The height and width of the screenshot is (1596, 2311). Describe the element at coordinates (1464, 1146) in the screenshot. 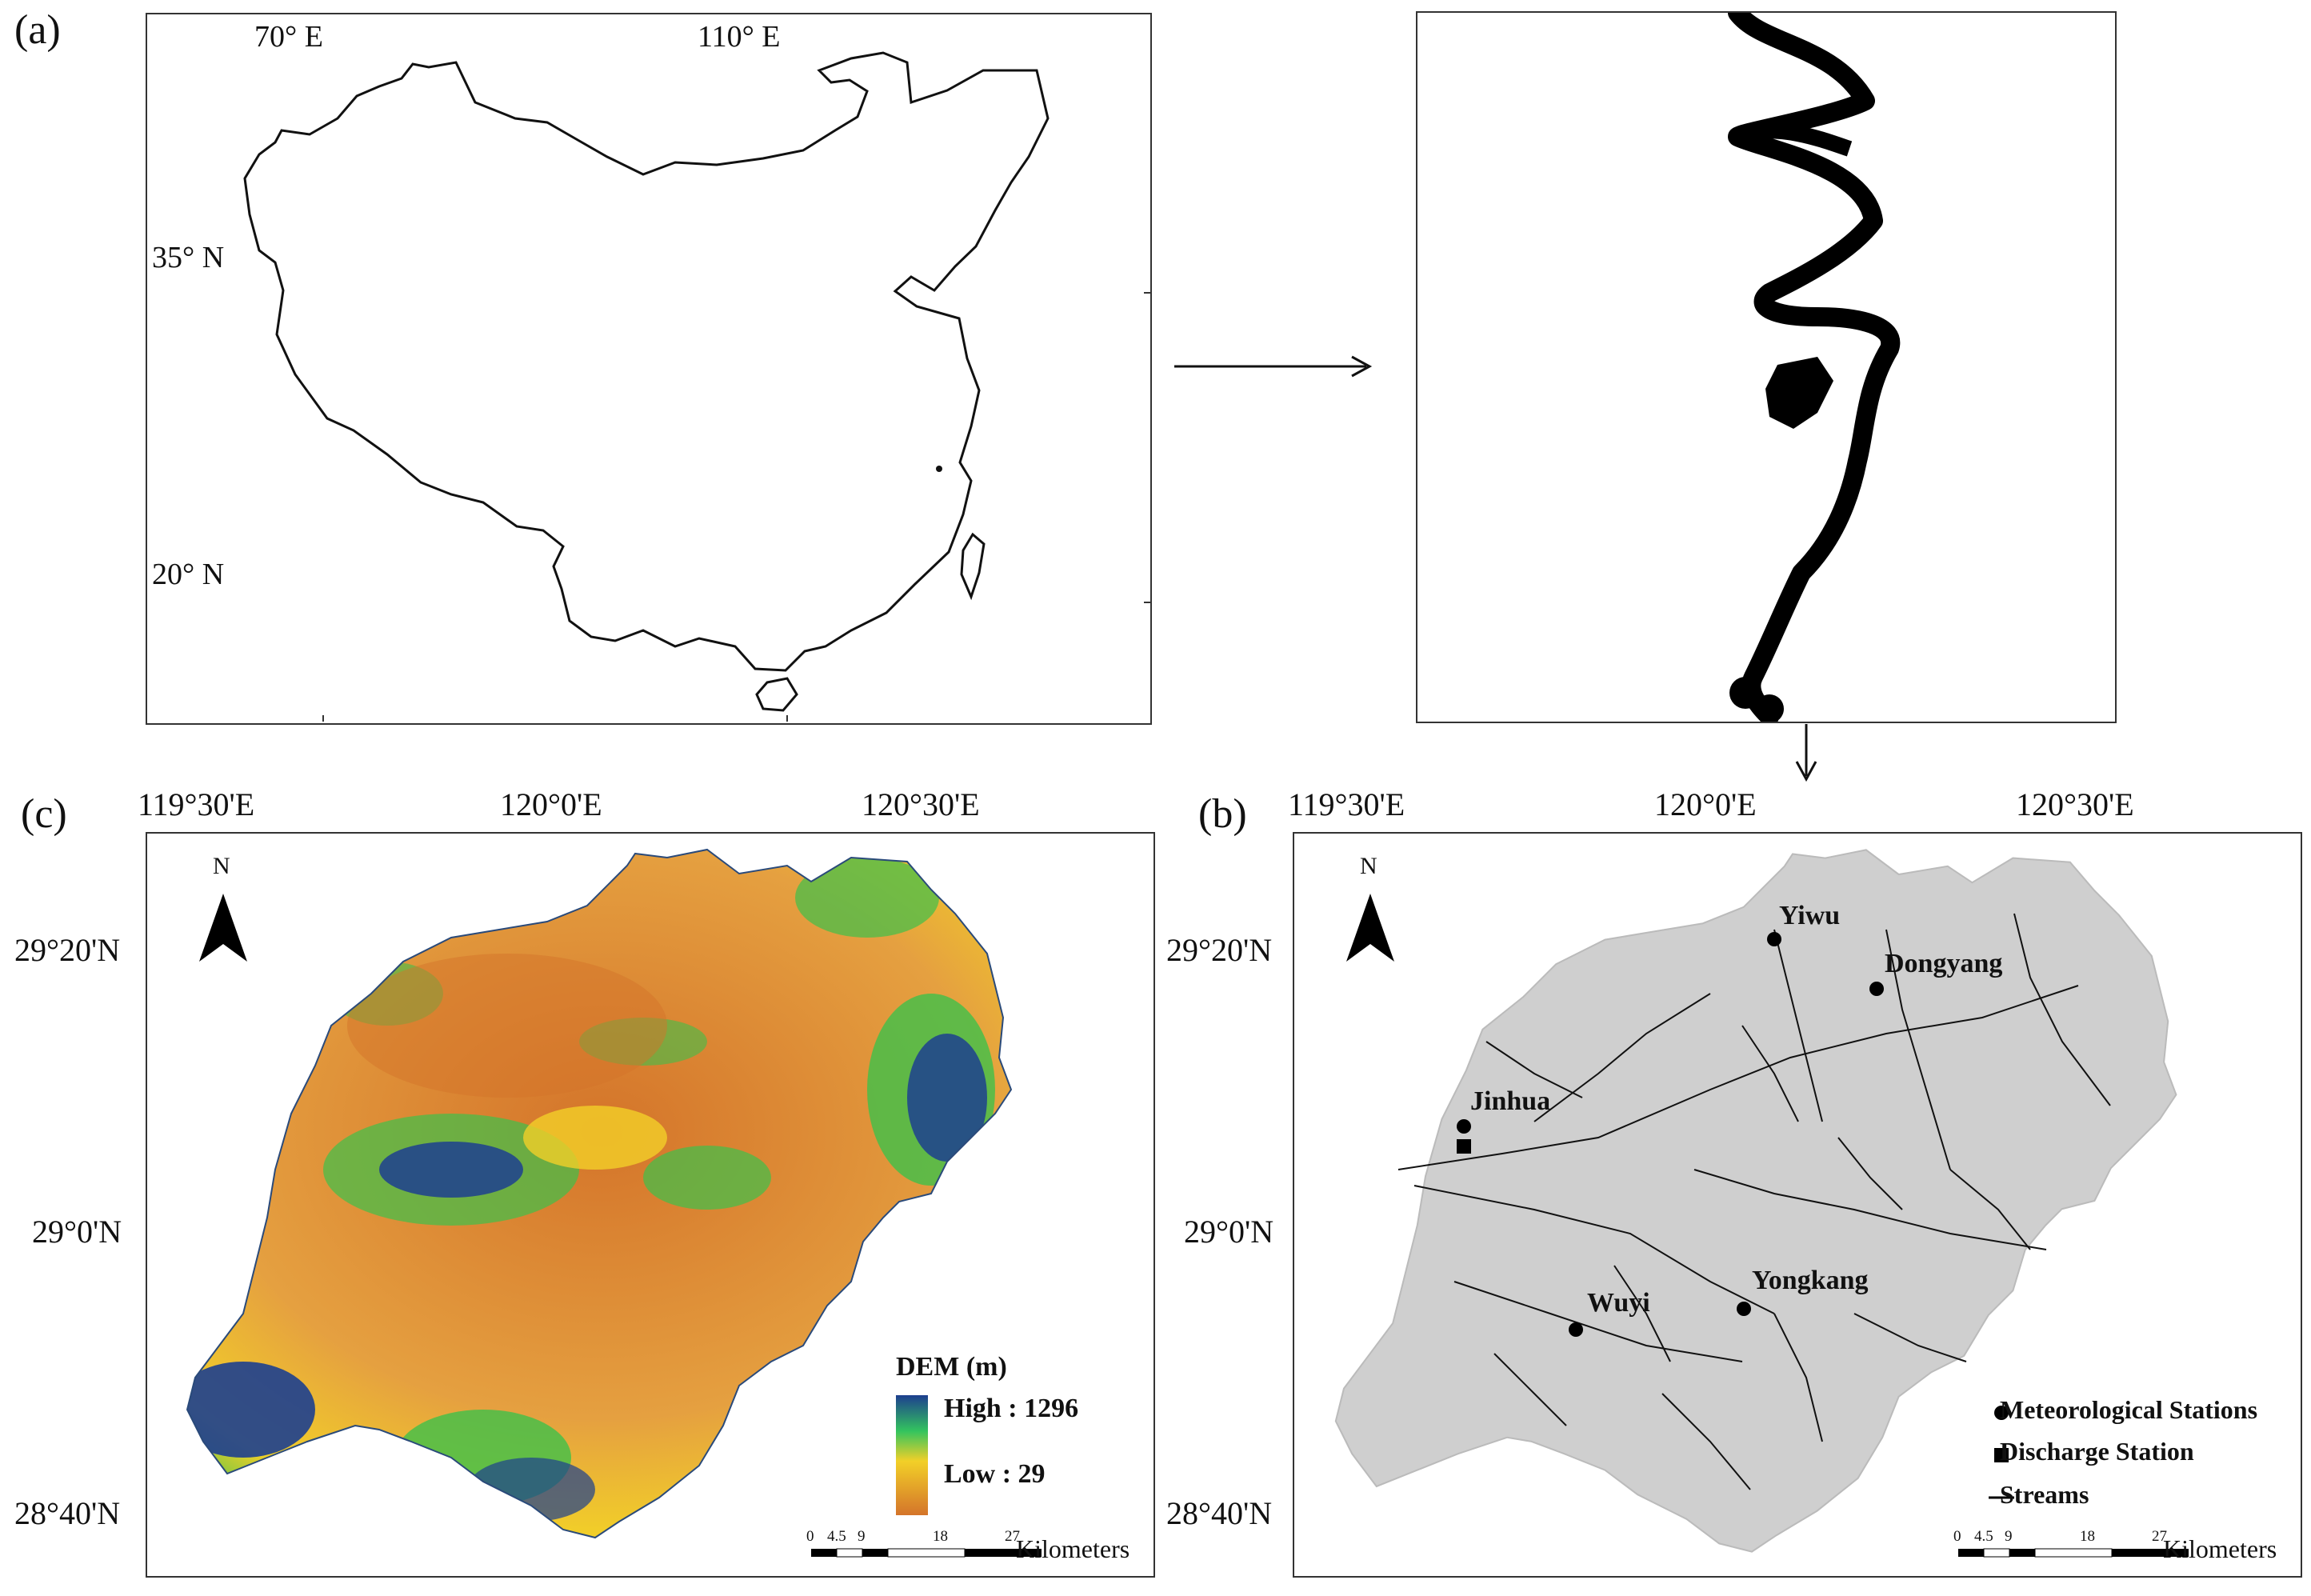

I see `discharge-station-marker` at that location.